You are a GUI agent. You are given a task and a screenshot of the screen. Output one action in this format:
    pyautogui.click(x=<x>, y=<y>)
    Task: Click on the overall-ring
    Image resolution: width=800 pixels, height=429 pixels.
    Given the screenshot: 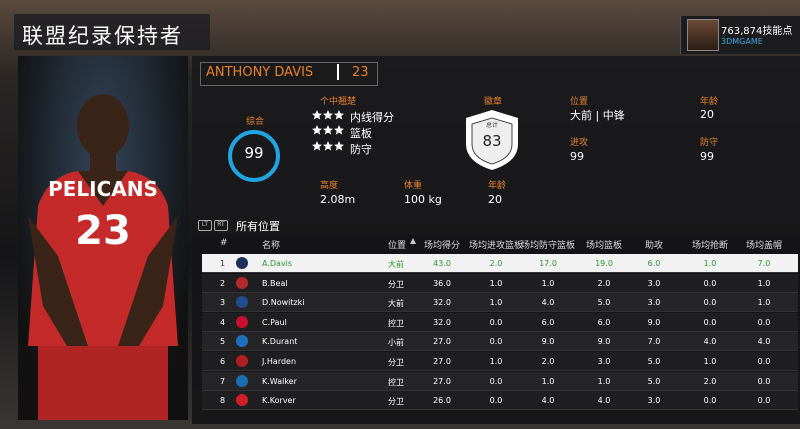 What is the action you would take?
    pyautogui.click(x=254, y=156)
    